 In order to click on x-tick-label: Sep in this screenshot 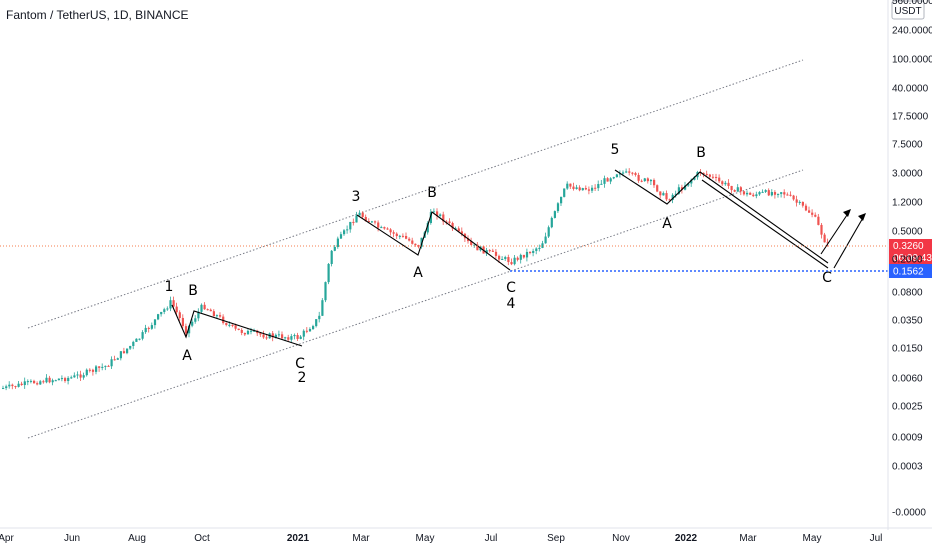, I will do `click(556, 538)`.